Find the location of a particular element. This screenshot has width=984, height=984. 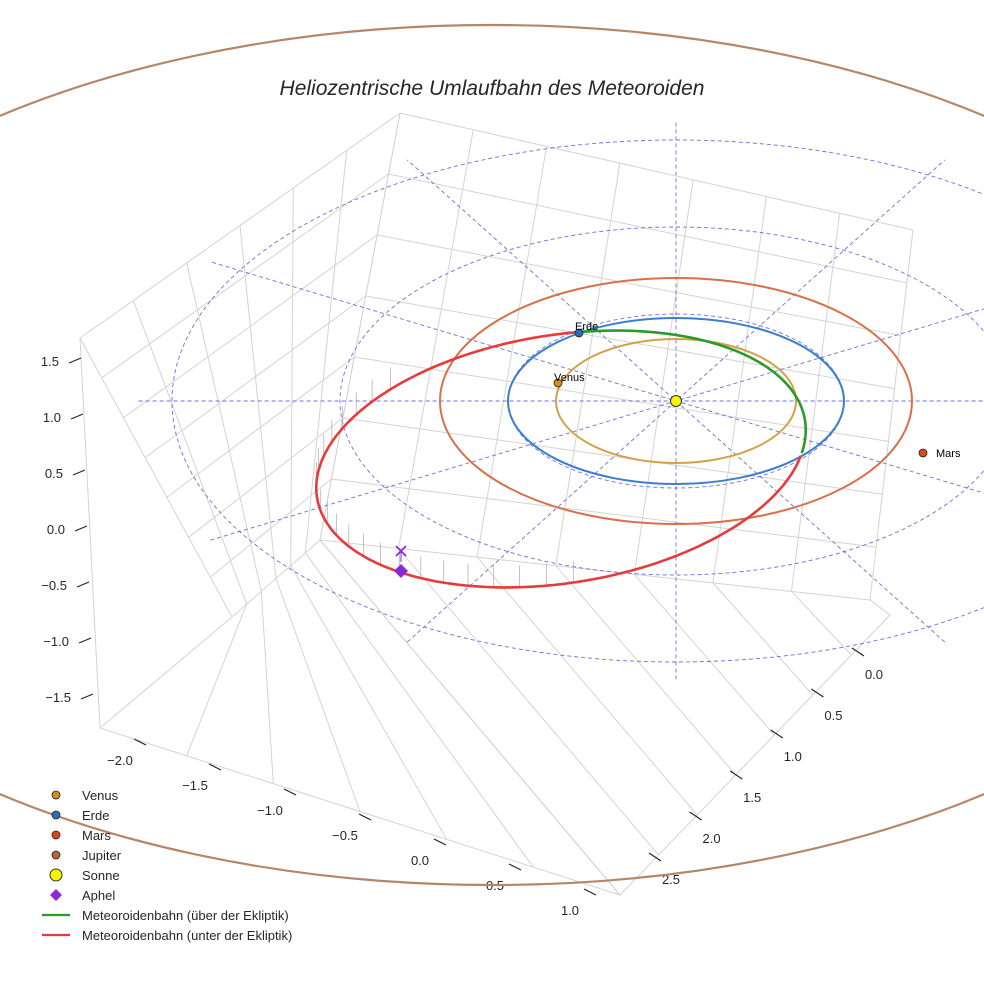

legend-label-above: Meteoroidenbahn (über der Ekliptik) is located at coordinates (185, 915).